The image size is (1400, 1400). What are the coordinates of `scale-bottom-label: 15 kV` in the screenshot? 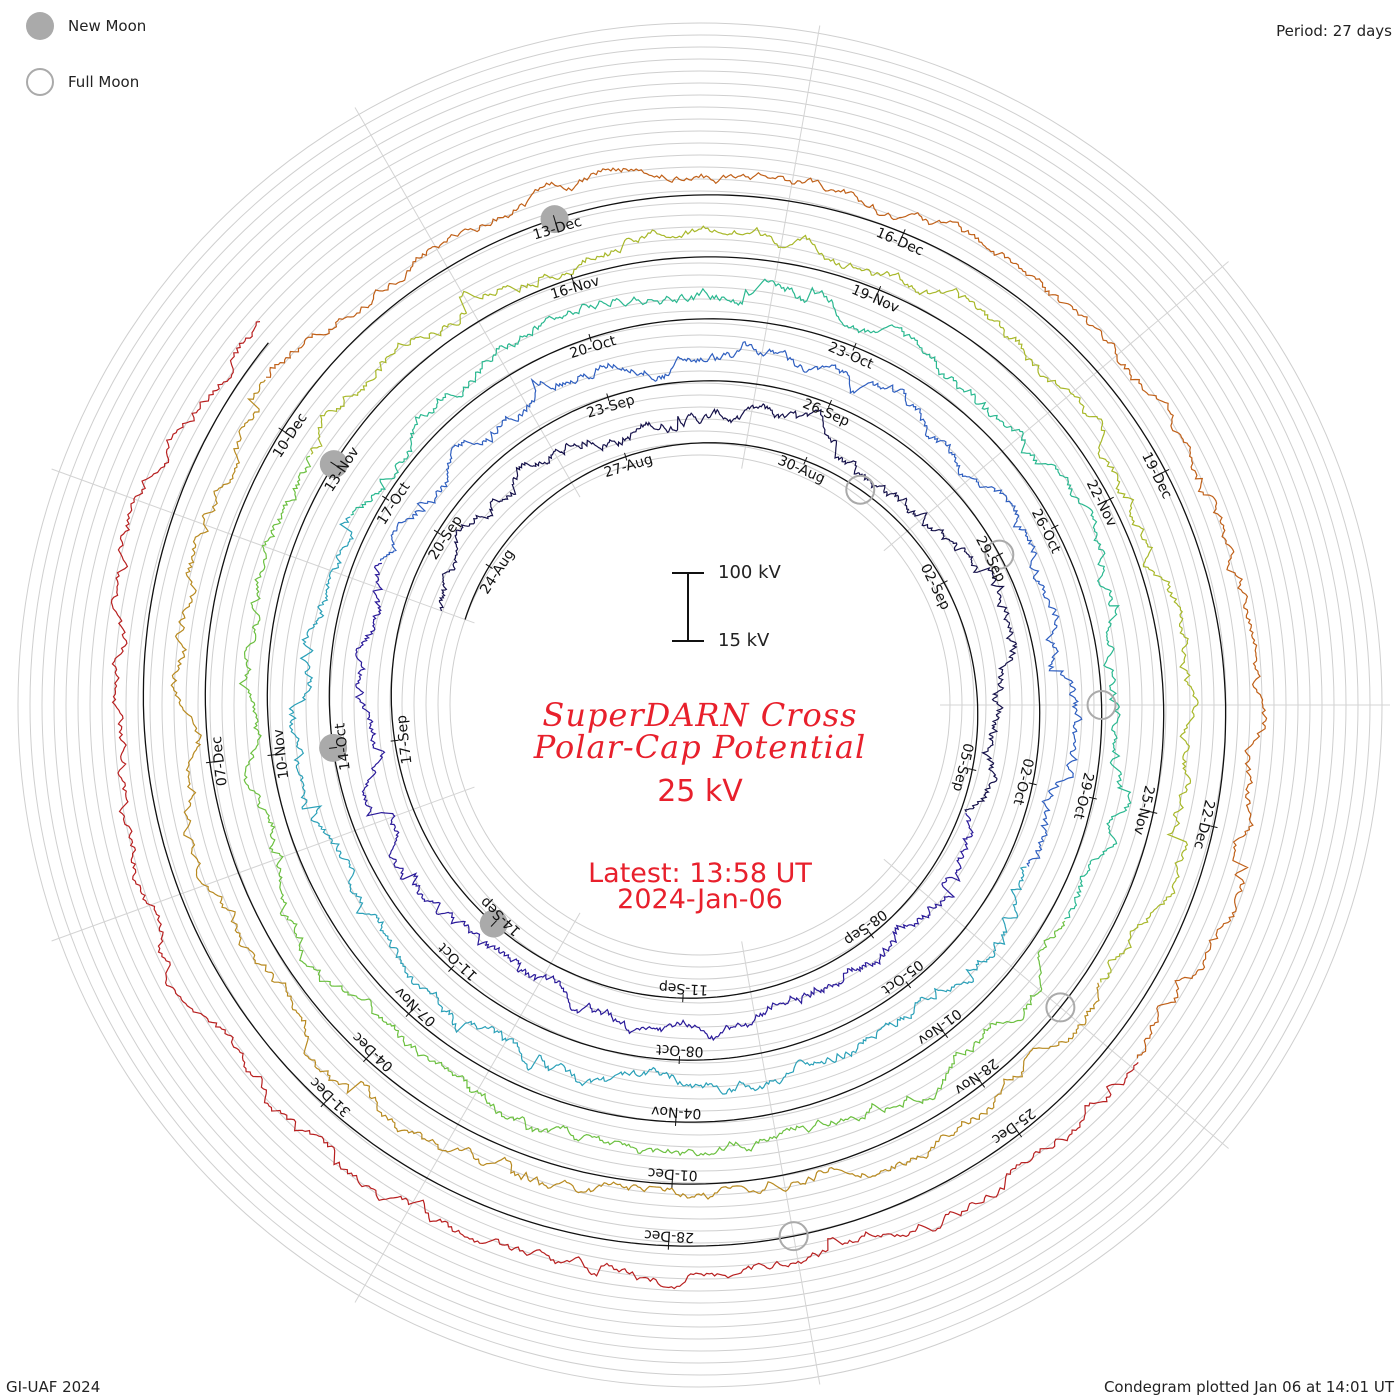 It's located at (744, 640).